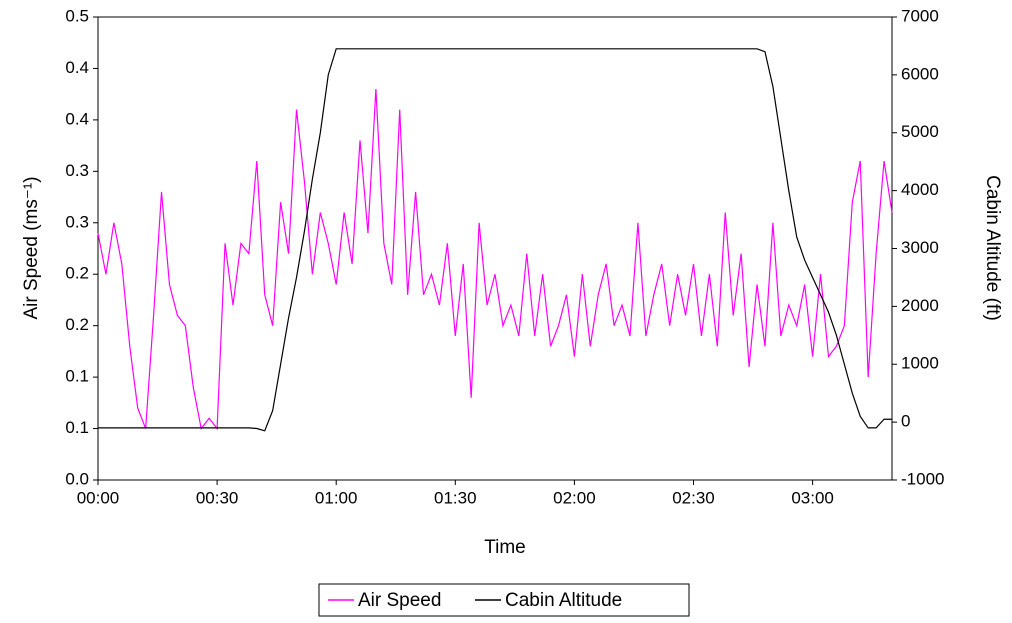  I want to click on y2-tick-label: 1000, so click(920, 363).